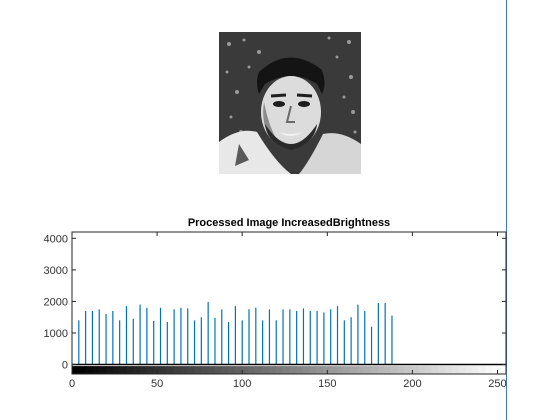  I want to click on histogram-bars, so click(235, 333).